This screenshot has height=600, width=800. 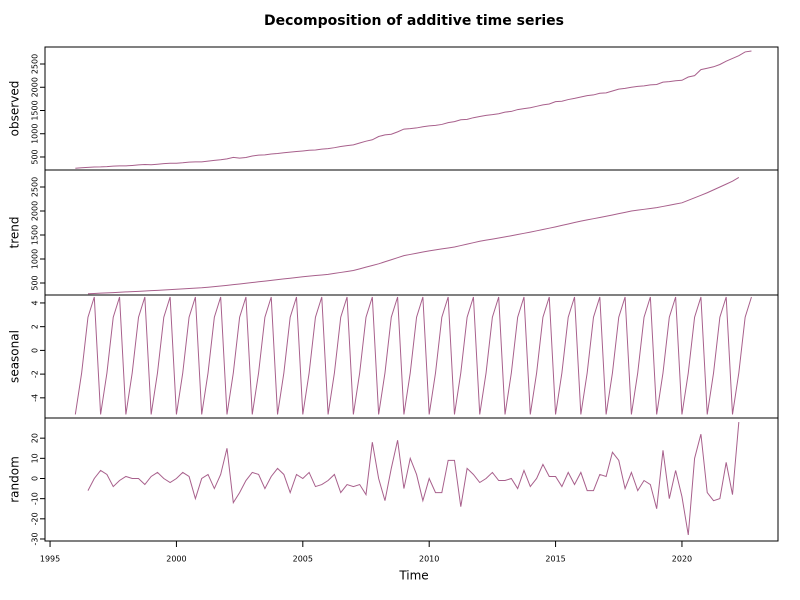 I want to click on y-tick-label: -20, so click(x=35, y=518).